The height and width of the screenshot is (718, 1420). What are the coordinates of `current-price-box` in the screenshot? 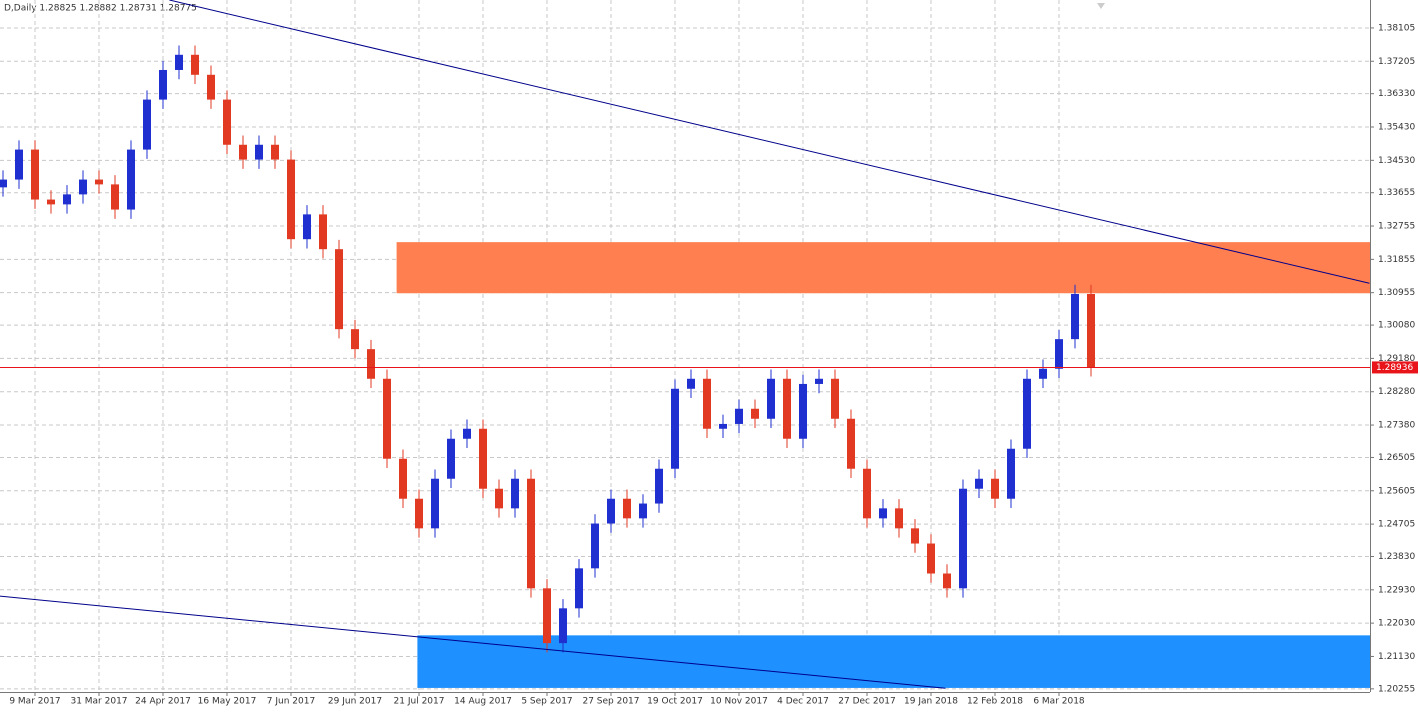 It's located at (1395, 367).